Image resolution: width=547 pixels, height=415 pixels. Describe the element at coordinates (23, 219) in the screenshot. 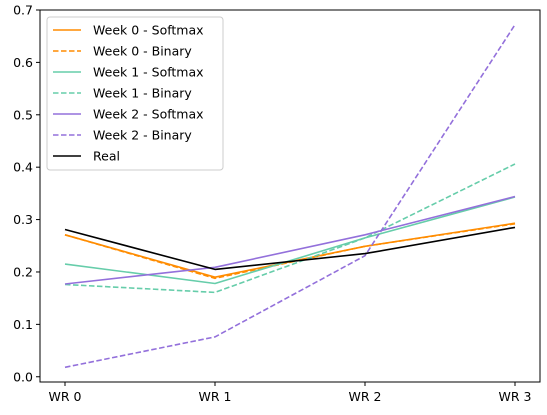

I see `y-tick-label: 0.3` at that location.